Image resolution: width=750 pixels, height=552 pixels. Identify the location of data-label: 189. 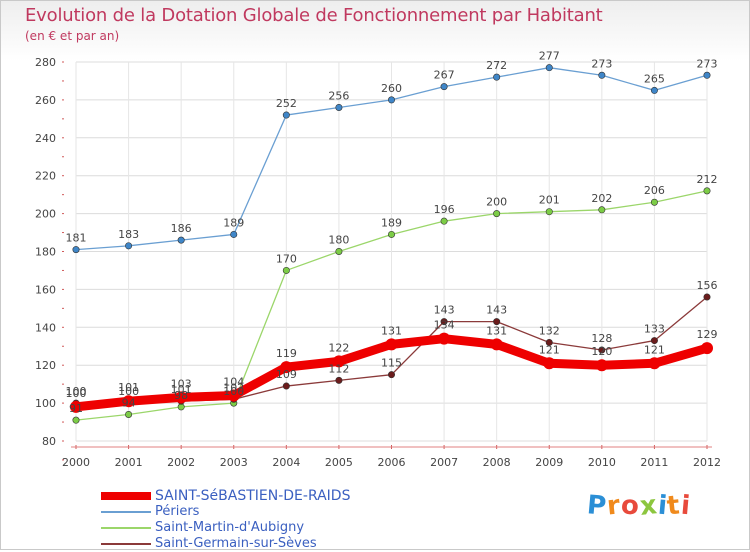
(391, 222).